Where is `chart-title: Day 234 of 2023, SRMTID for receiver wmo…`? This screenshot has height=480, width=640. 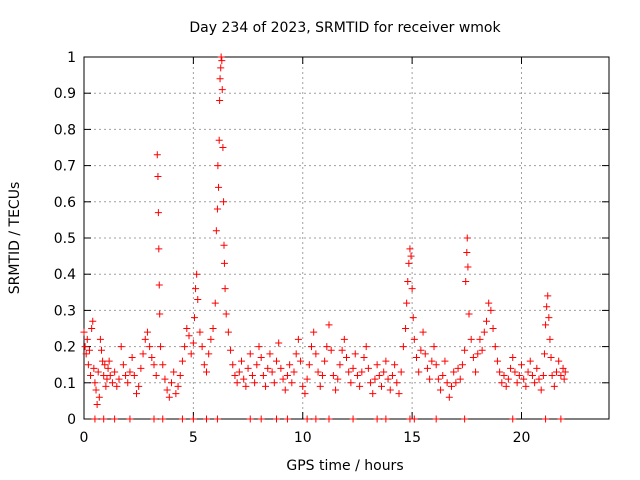
chart-title: Day 234 of 2023, SRMTID for receiver wmo… is located at coordinates (345, 28).